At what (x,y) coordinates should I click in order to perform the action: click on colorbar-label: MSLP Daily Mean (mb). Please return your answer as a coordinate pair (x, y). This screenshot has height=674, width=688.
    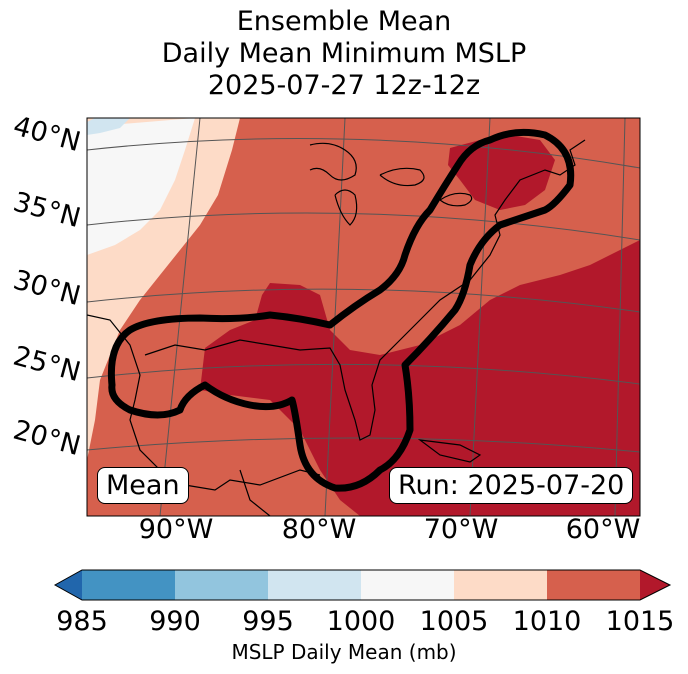
    Looking at the image, I should click on (344, 652).